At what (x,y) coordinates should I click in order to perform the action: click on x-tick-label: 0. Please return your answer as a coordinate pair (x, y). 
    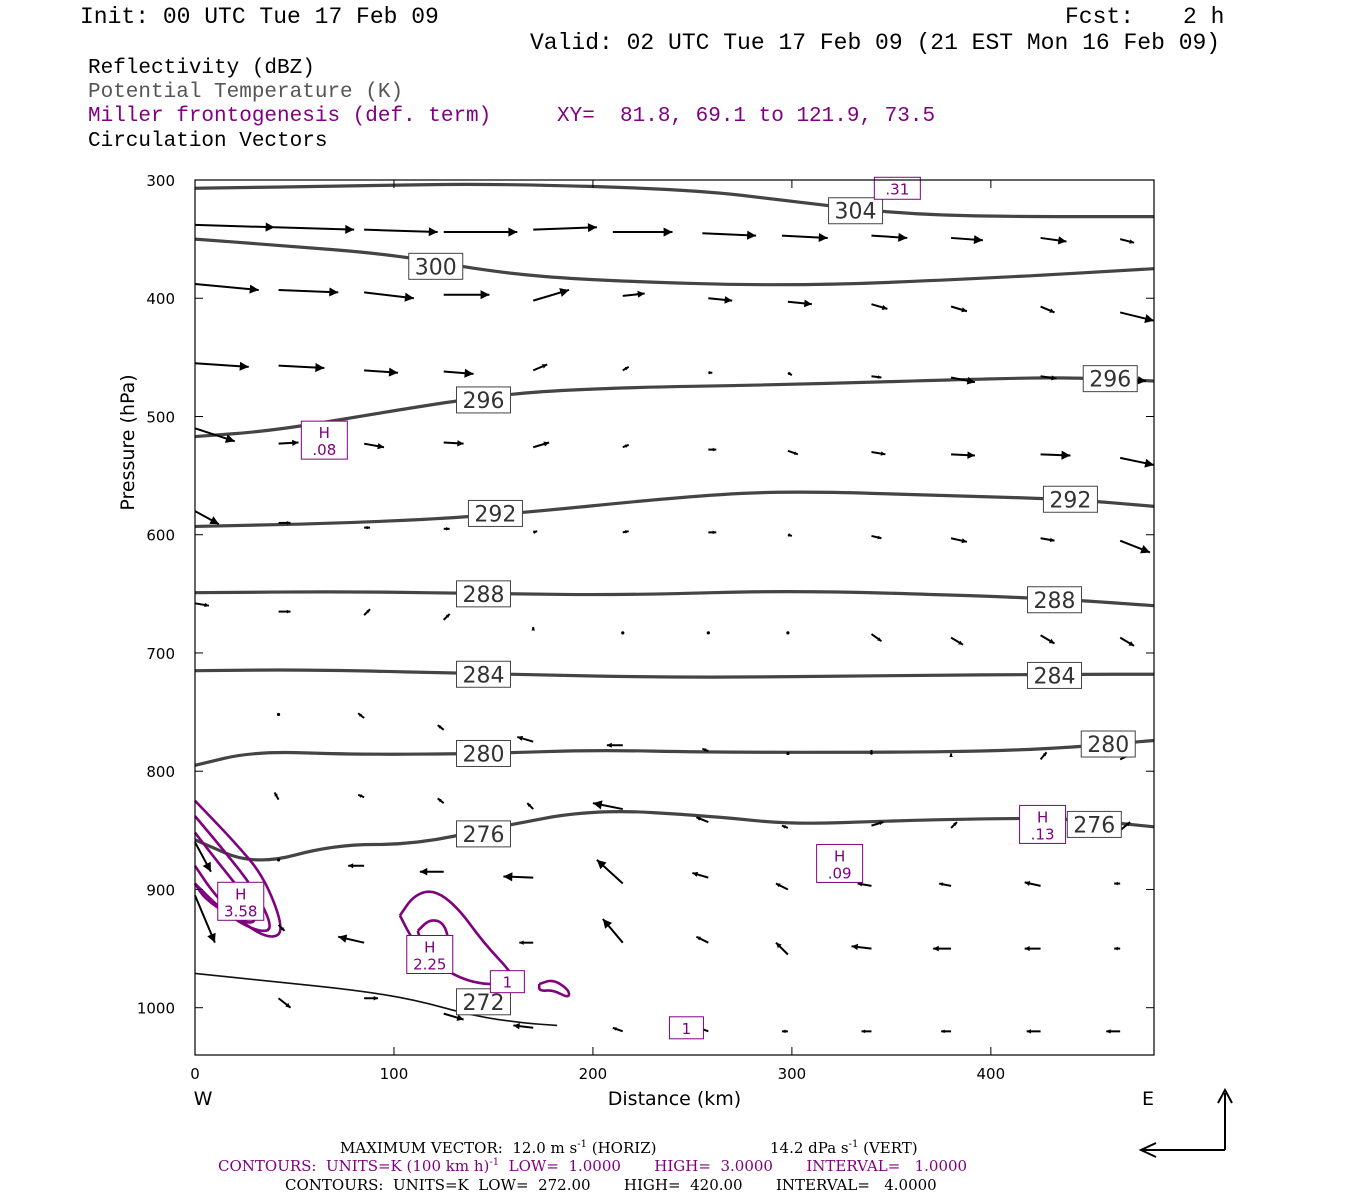
    Looking at the image, I should click on (195, 1074).